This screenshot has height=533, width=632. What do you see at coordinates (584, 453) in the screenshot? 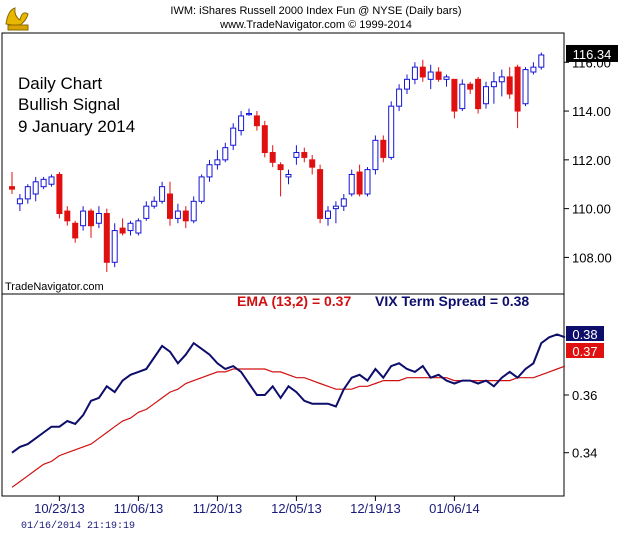
I see `indicator-tick-label: 0.34` at bounding box center [584, 453].